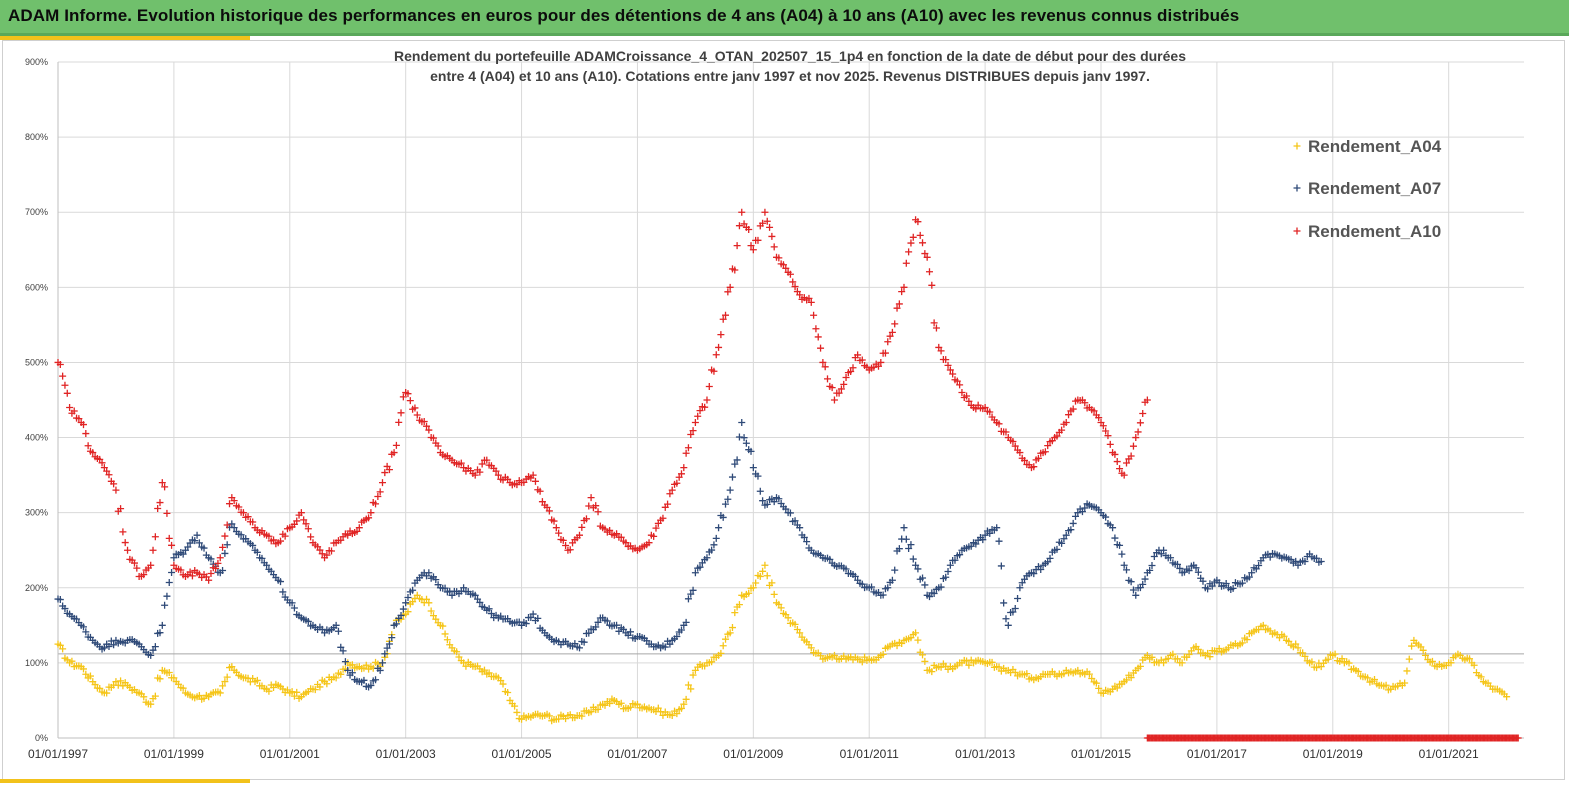  Describe the element at coordinates (1332, 738) in the screenshot. I see `series-rendement-a10-tail` at that location.